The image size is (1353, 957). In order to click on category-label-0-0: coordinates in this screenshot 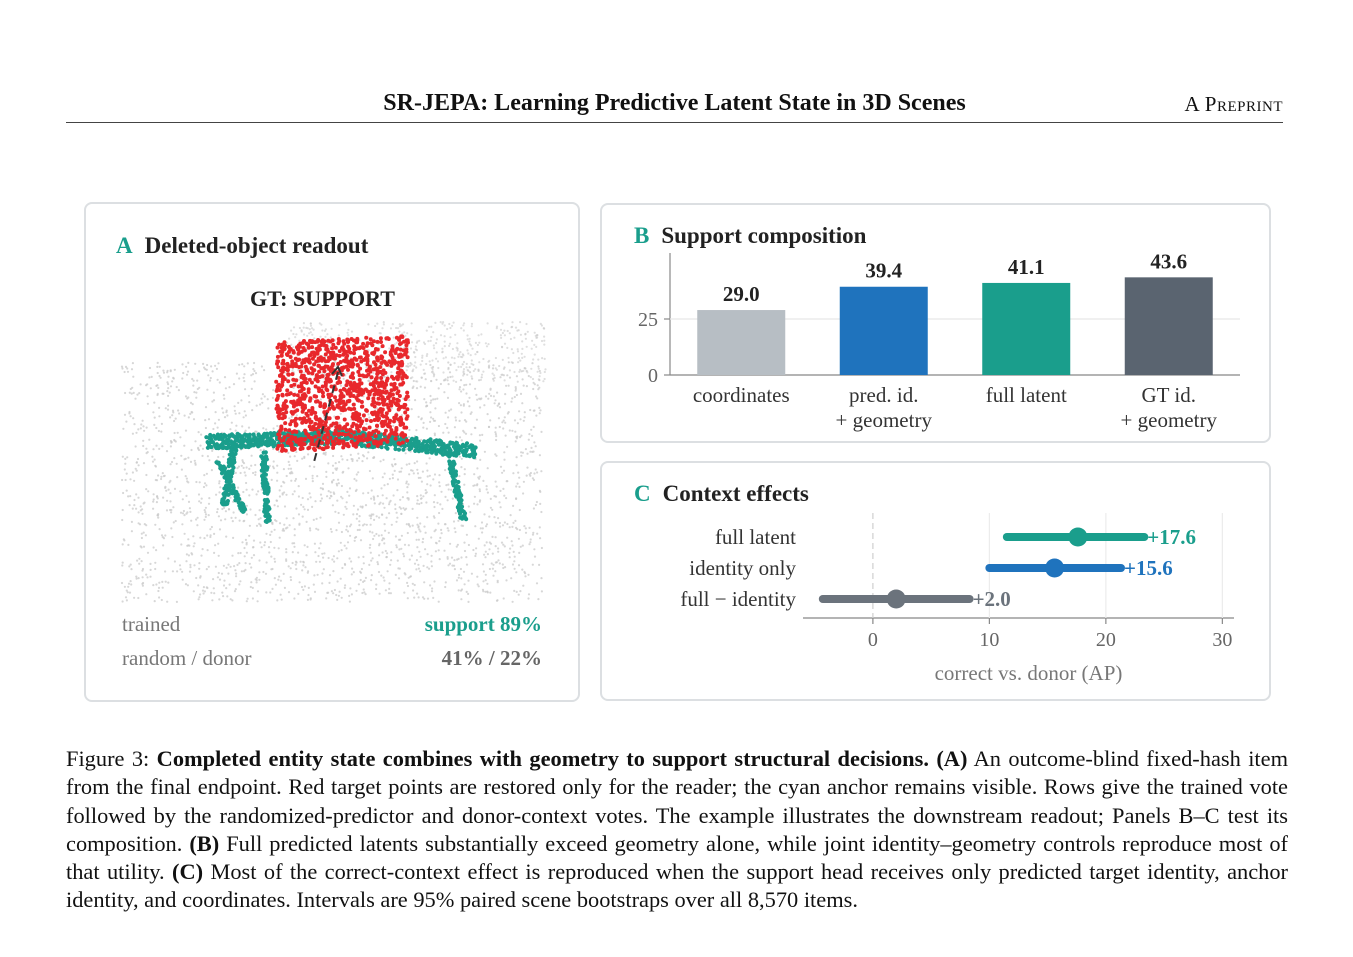, I will do `click(741, 395)`.